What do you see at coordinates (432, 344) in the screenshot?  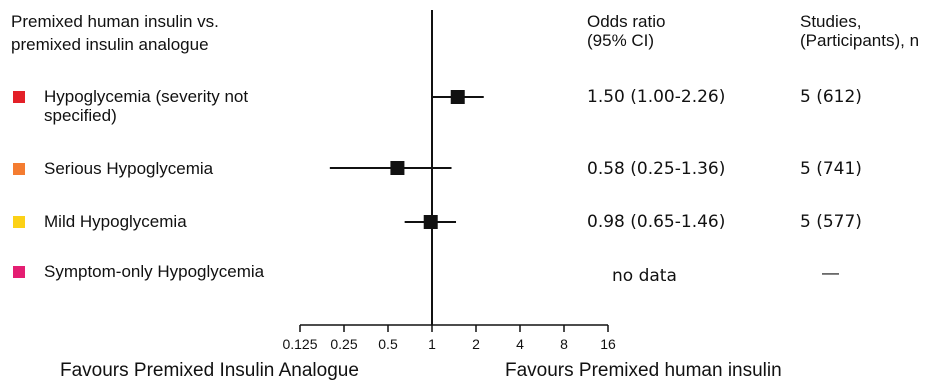 I see `x-tick-label-1: 1` at bounding box center [432, 344].